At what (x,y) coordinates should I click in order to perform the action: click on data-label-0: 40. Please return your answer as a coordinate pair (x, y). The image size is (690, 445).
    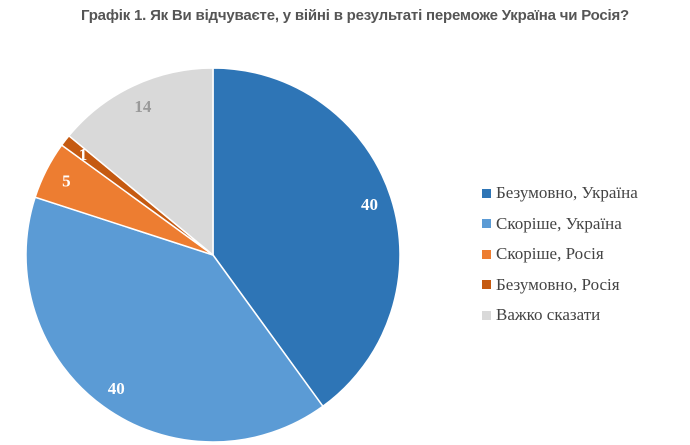
    Looking at the image, I should click on (369, 204).